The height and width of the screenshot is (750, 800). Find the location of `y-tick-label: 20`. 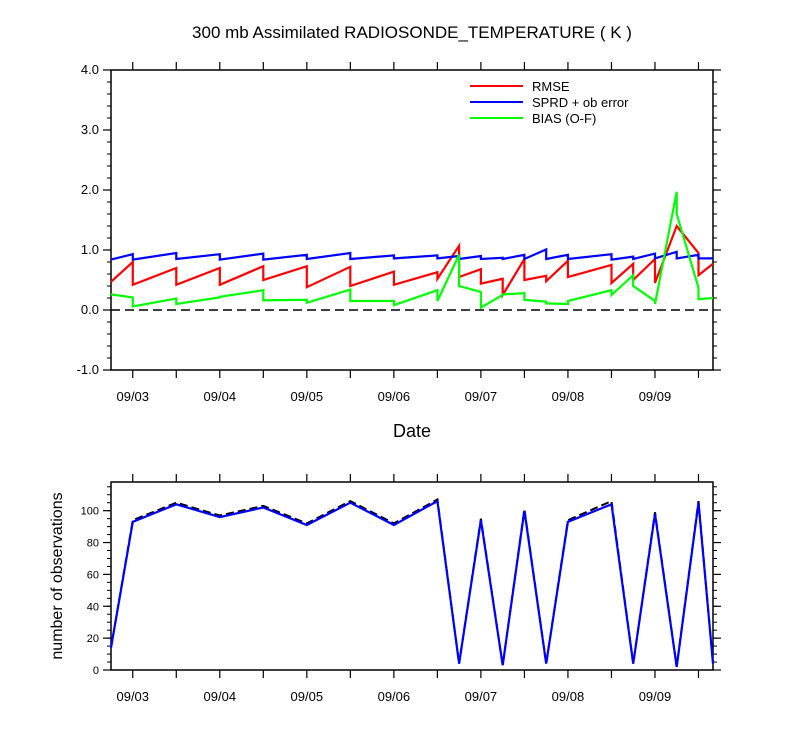

y-tick-label: 20 is located at coordinates (93, 639).